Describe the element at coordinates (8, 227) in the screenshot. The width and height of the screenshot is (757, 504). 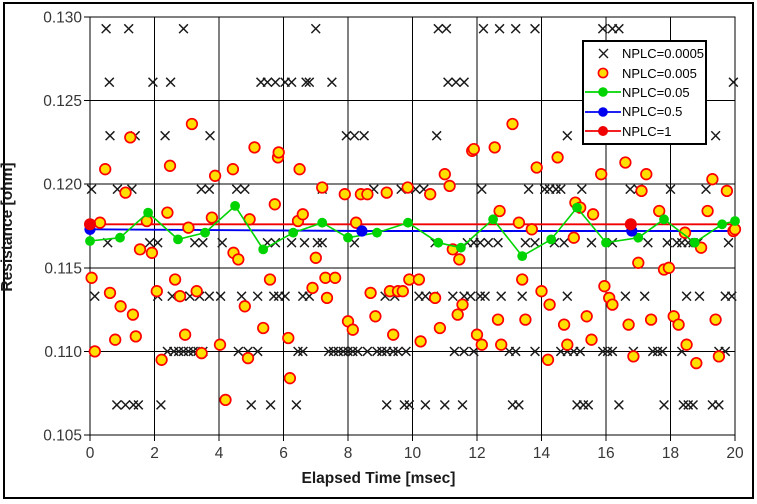
I see `y-axis-title: Resistance [ohm]` at that location.